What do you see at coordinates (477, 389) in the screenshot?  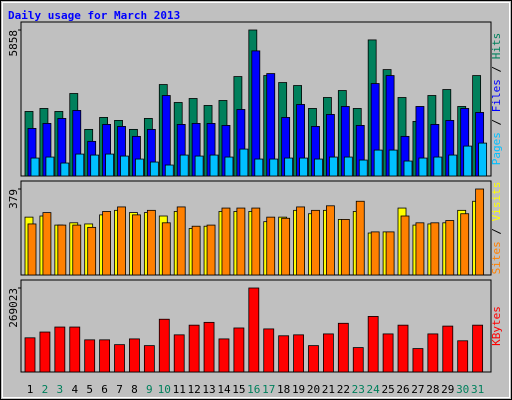 I see `x-tick-label: 31` at bounding box center [477, 389].